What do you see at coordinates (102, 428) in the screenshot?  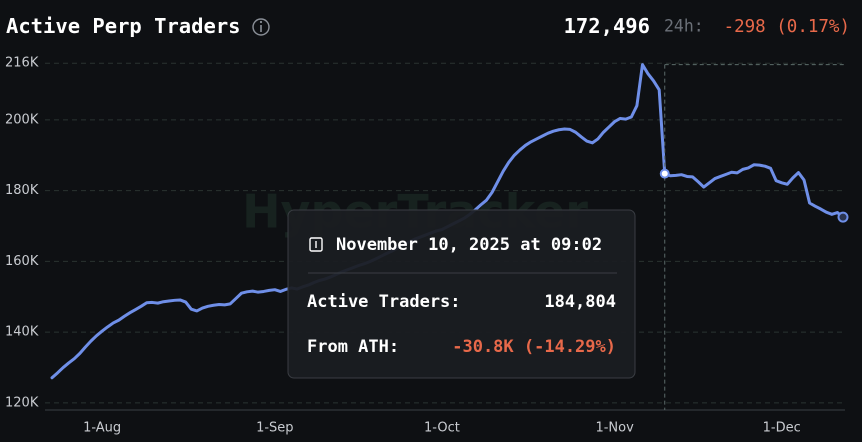 I see `x-tick-label: 1-Aug` at bounding box center [102, 428].